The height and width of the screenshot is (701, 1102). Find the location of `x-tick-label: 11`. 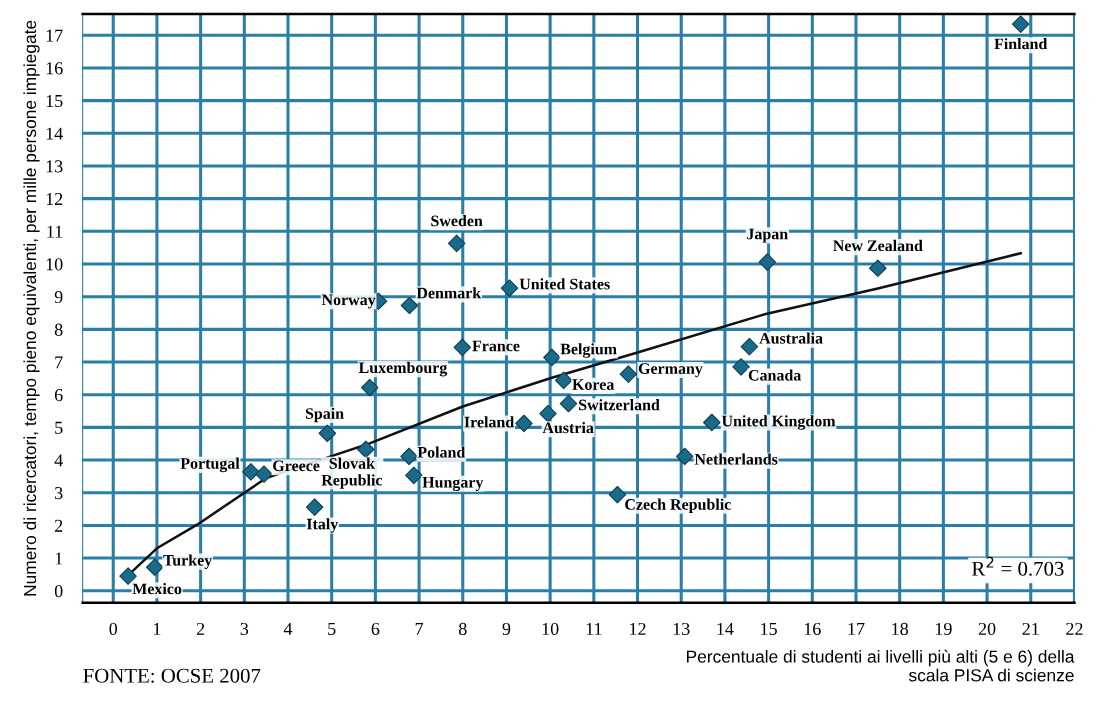

x-tick-label: 11 is located at coordinates (594, 628).